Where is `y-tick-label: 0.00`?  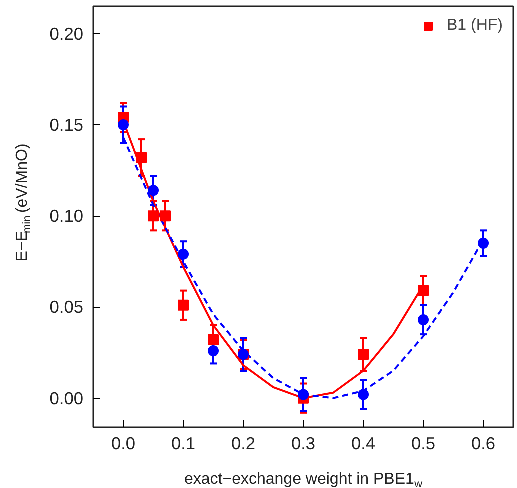
y-tick-label: 0.00 is located at coordinates (67, 398).